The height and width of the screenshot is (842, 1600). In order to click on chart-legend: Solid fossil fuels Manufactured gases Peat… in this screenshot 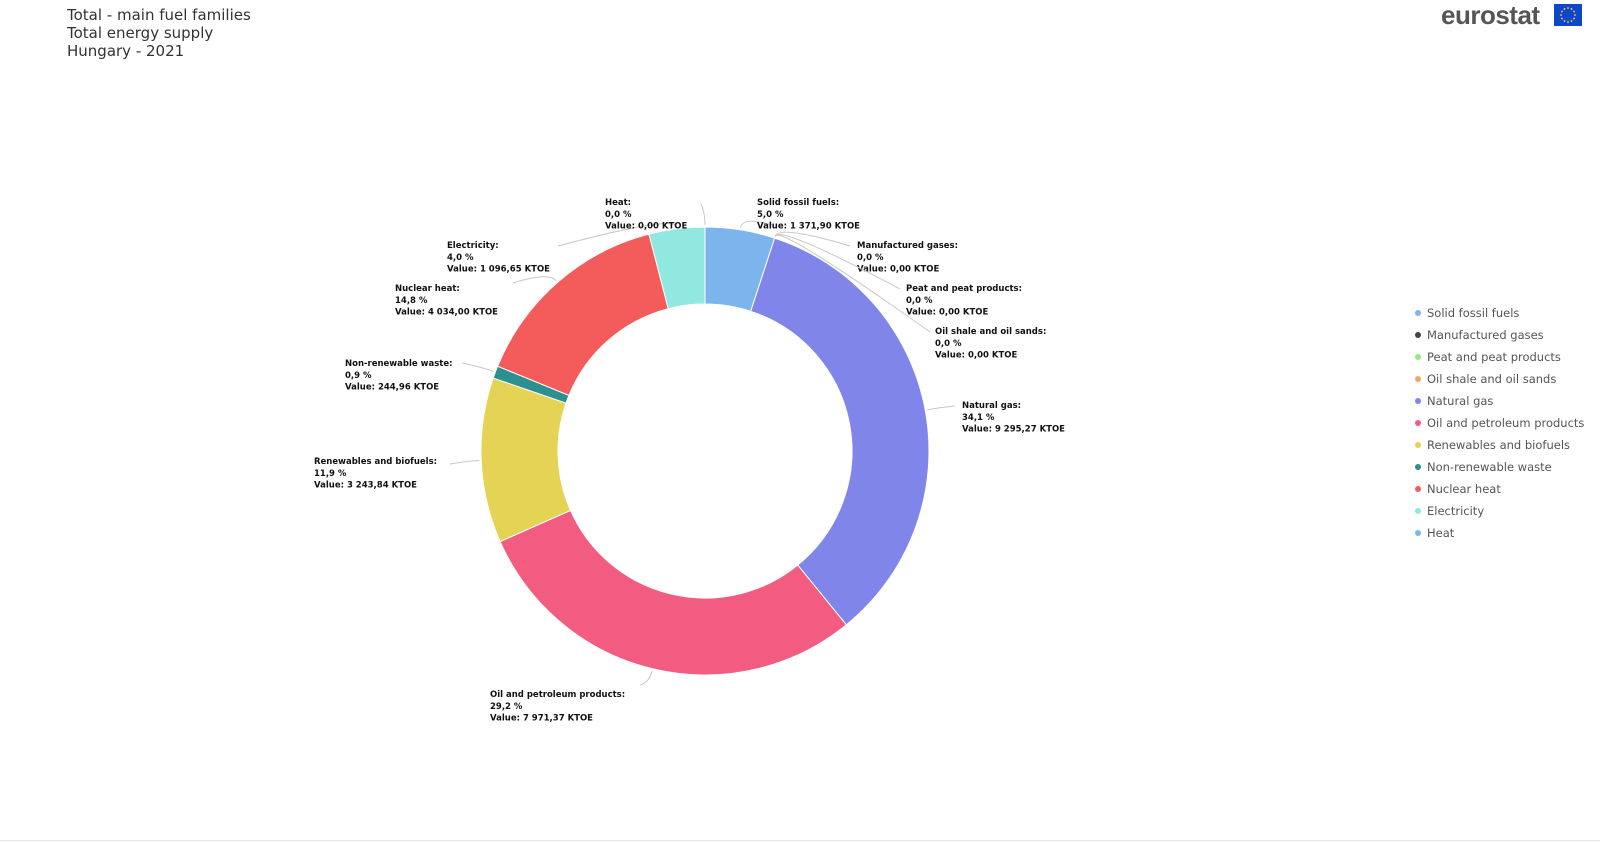, I will do `click(1499, 423)`.